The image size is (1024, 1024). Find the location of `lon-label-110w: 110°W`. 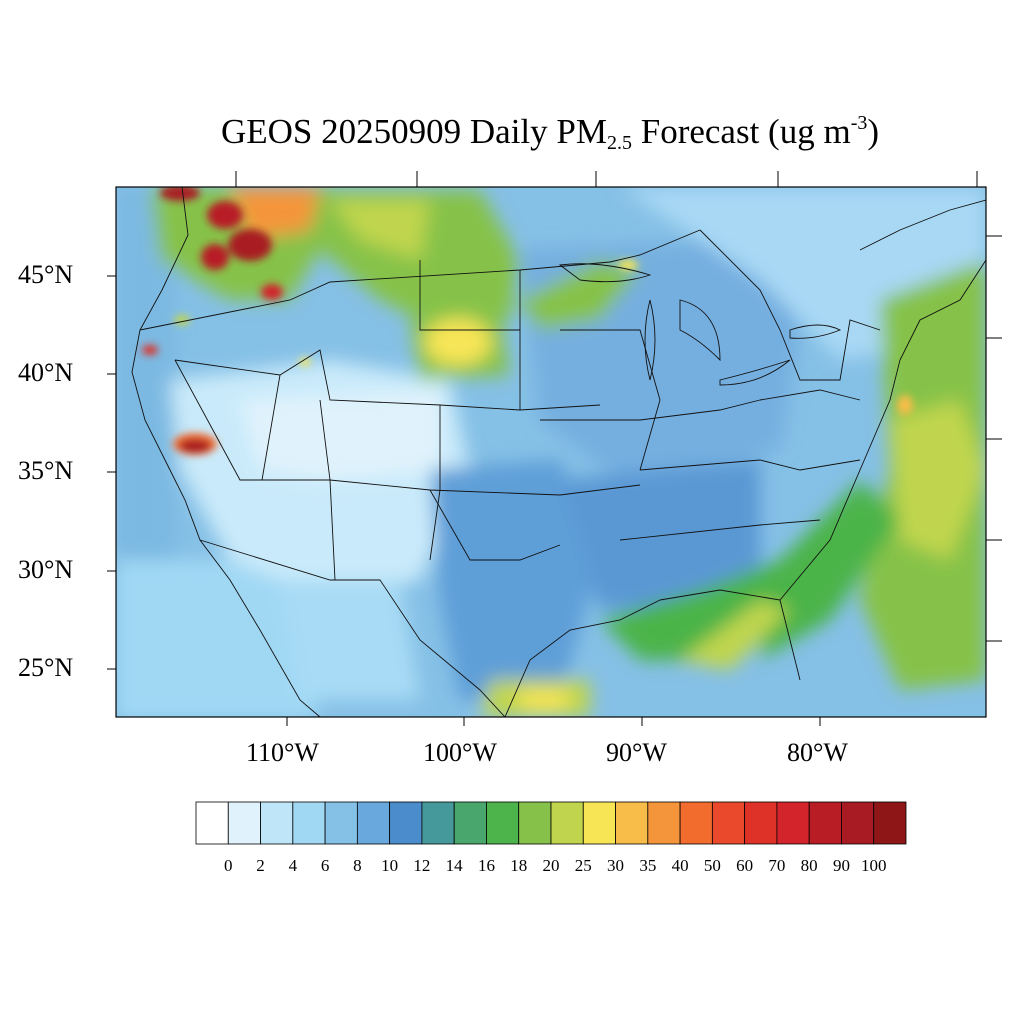

lon-label-110w: 110°W is located at coordinates (282, 752).